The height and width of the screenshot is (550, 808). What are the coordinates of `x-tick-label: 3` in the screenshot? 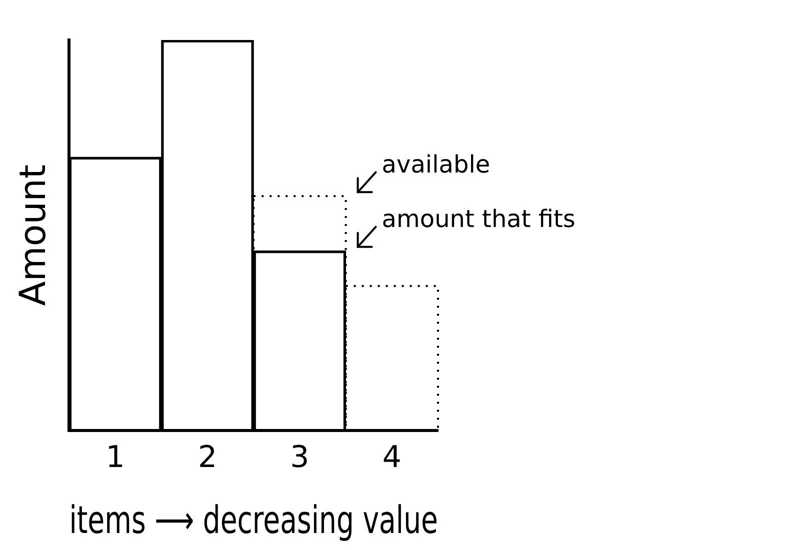 It's located at (300, 458).